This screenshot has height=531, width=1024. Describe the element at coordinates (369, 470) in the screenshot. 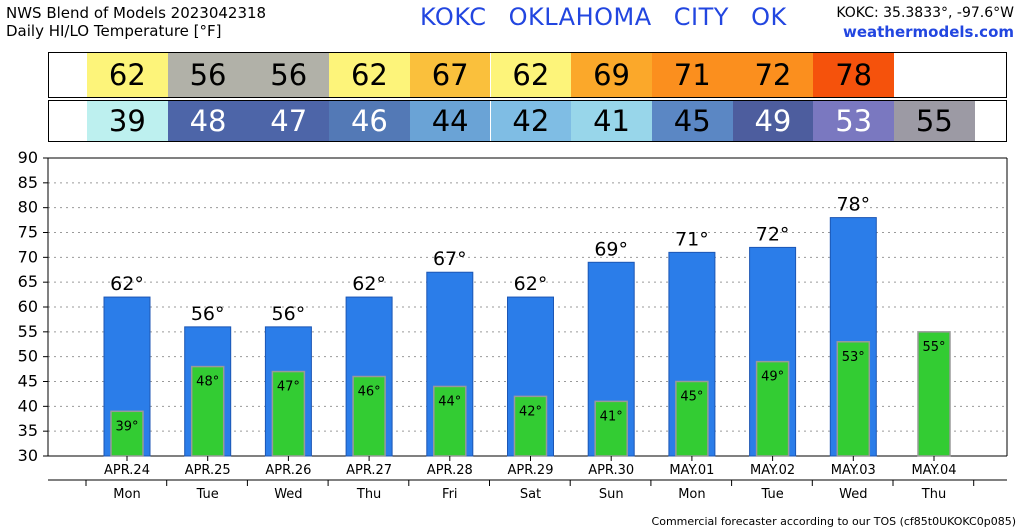

I see `x-tick-label-date: APR.27` at that location.